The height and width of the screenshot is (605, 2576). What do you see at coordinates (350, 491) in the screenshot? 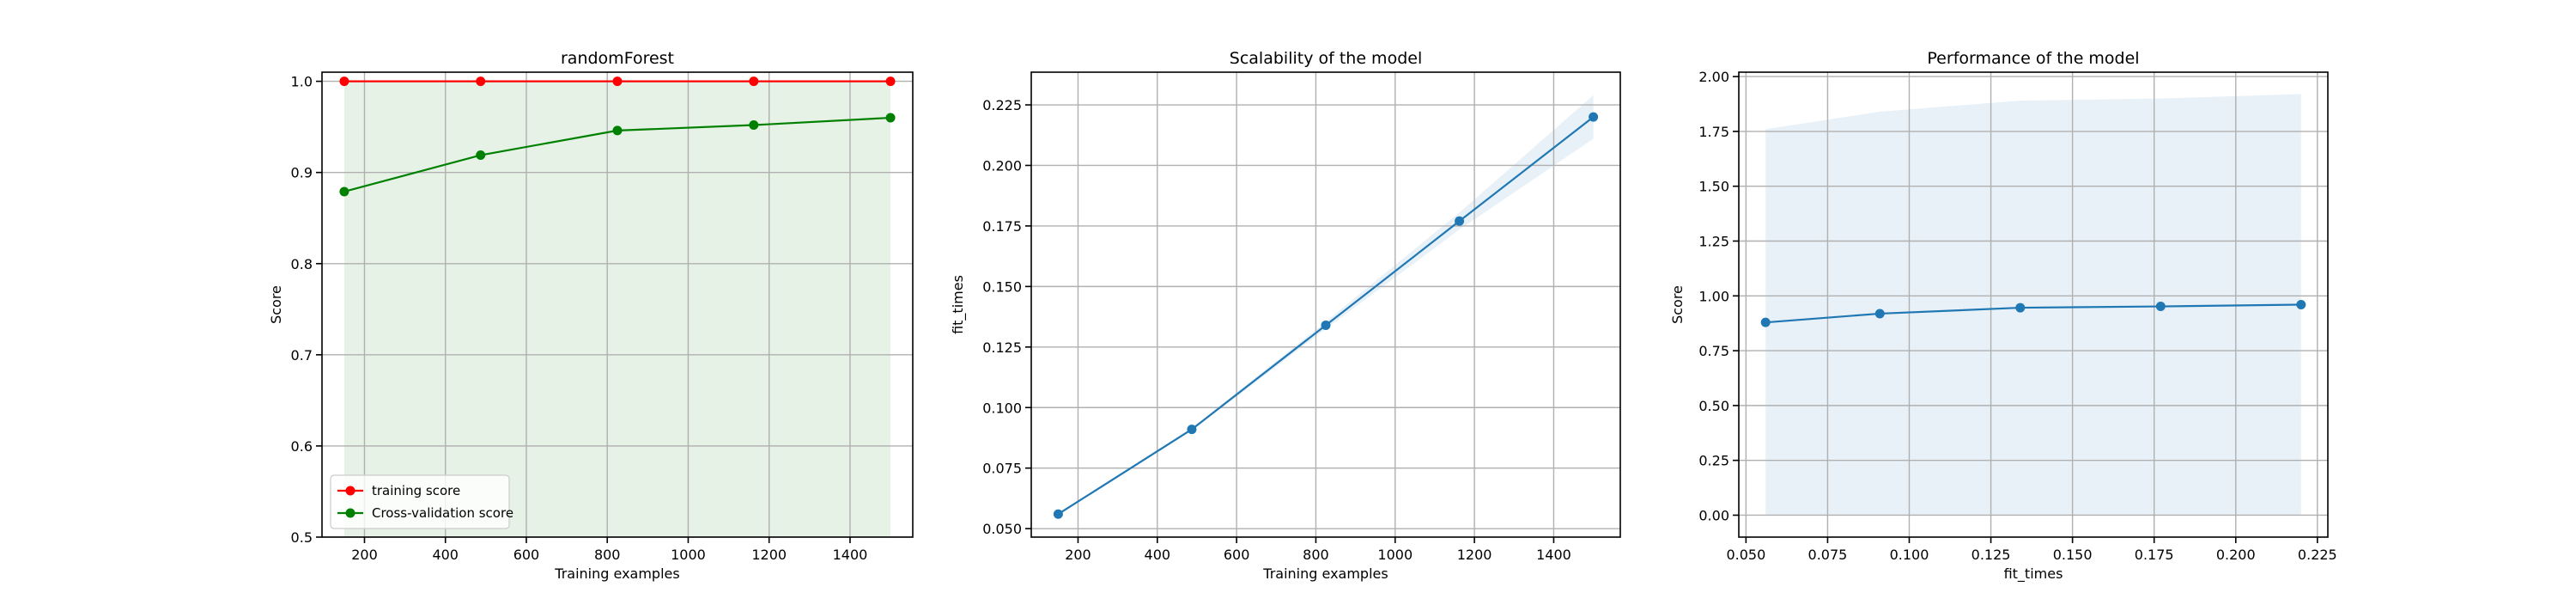
I see `legend-marker-training-score` at bounding box center [350, 491].